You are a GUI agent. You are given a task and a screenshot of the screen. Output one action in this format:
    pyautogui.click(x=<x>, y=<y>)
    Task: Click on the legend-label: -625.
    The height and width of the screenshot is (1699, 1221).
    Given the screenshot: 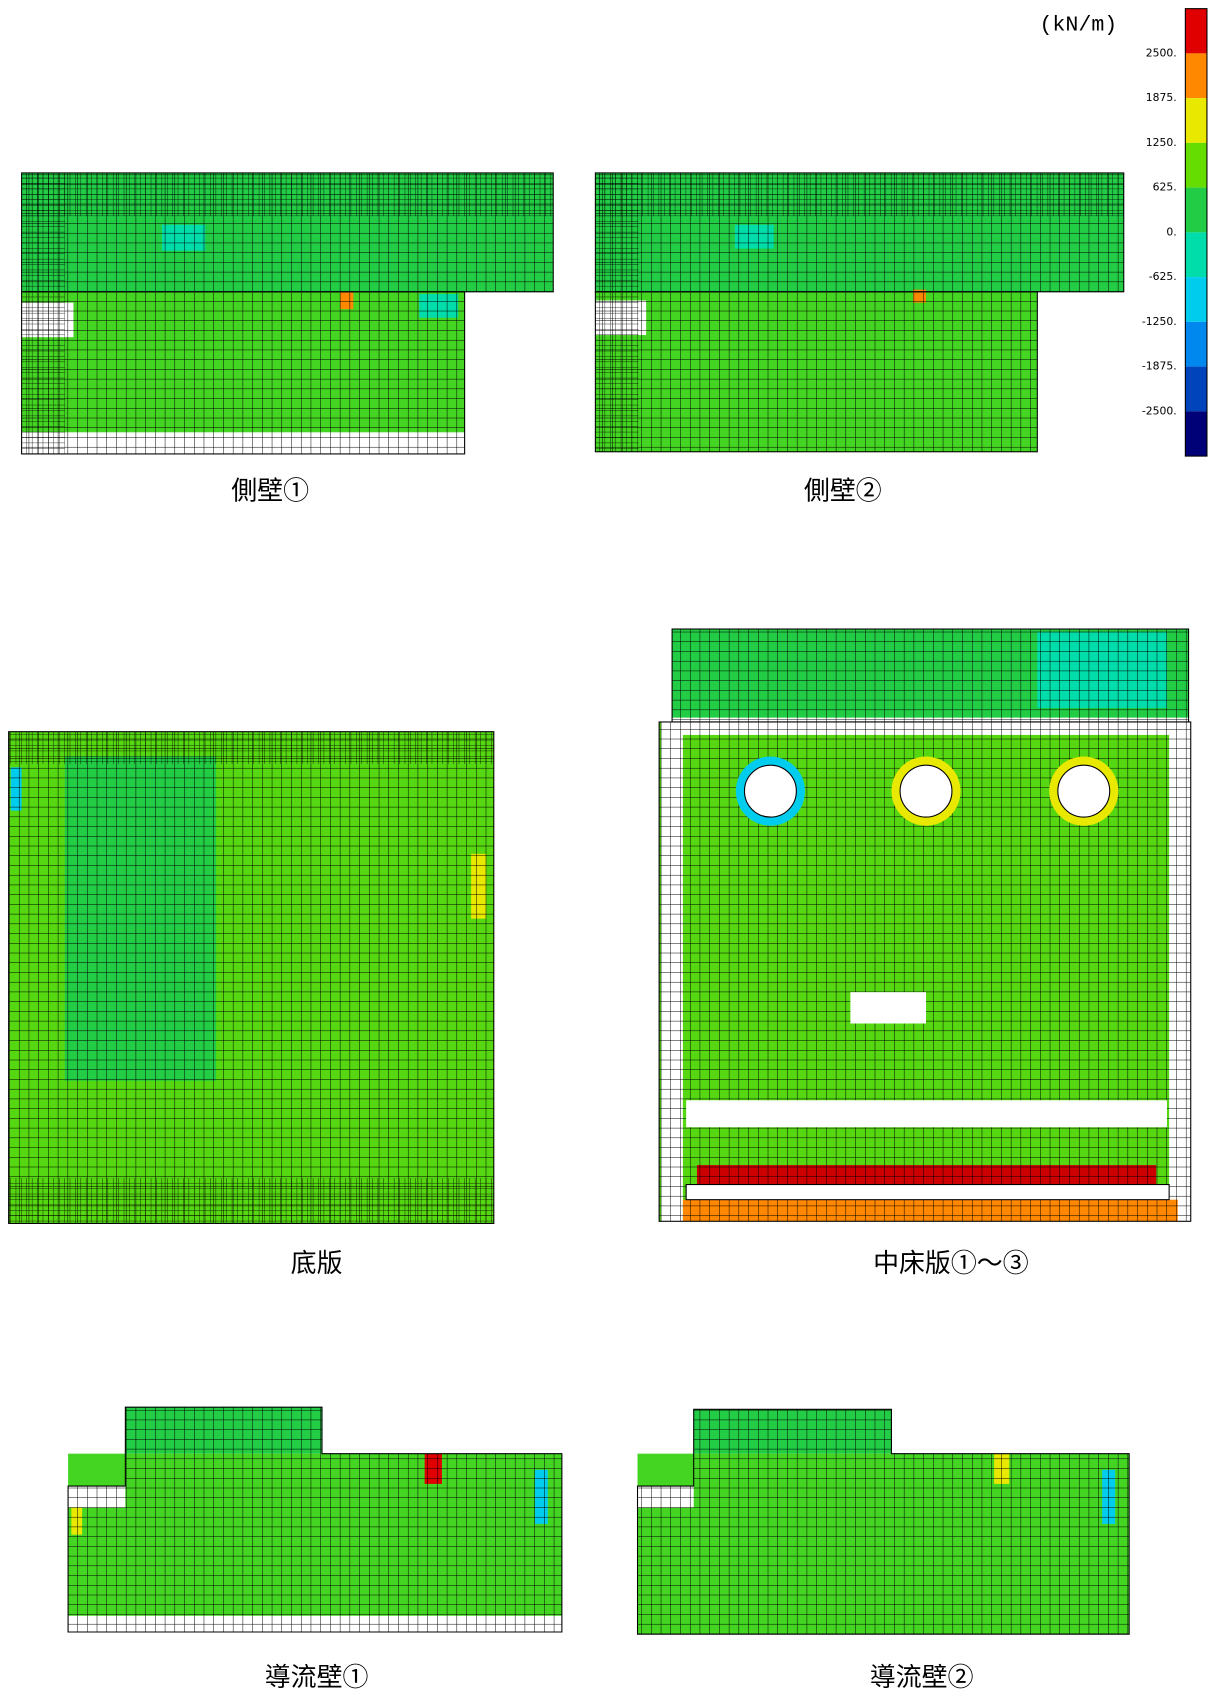 What is the action you would take?
    pyautogui.click(x=1163, y=276)
    